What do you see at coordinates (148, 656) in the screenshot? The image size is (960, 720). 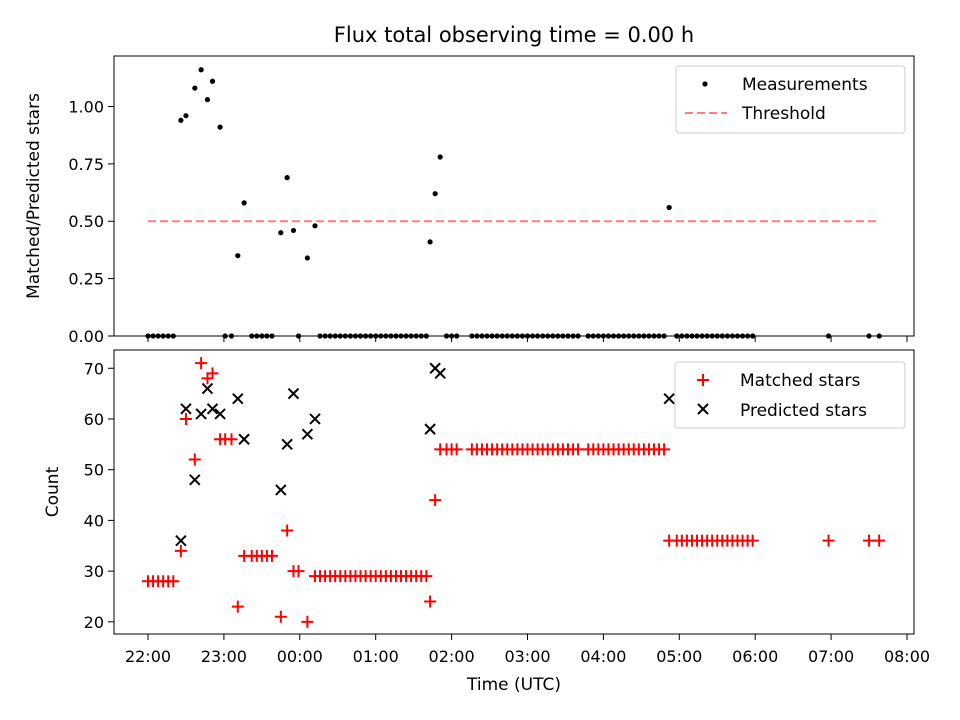 I see `bottom-x-tick-label: 22:00` at bounding box center [148, 656].